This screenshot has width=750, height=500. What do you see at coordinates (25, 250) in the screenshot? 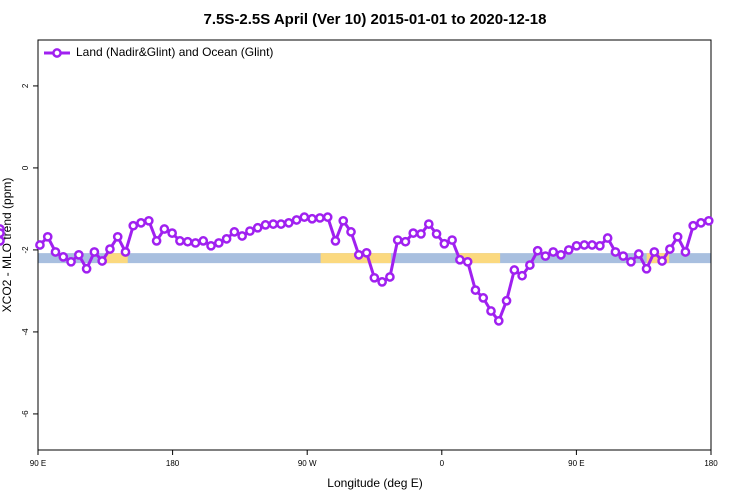
I see `y-tick-label: -2` at bounding box center [25, 250].